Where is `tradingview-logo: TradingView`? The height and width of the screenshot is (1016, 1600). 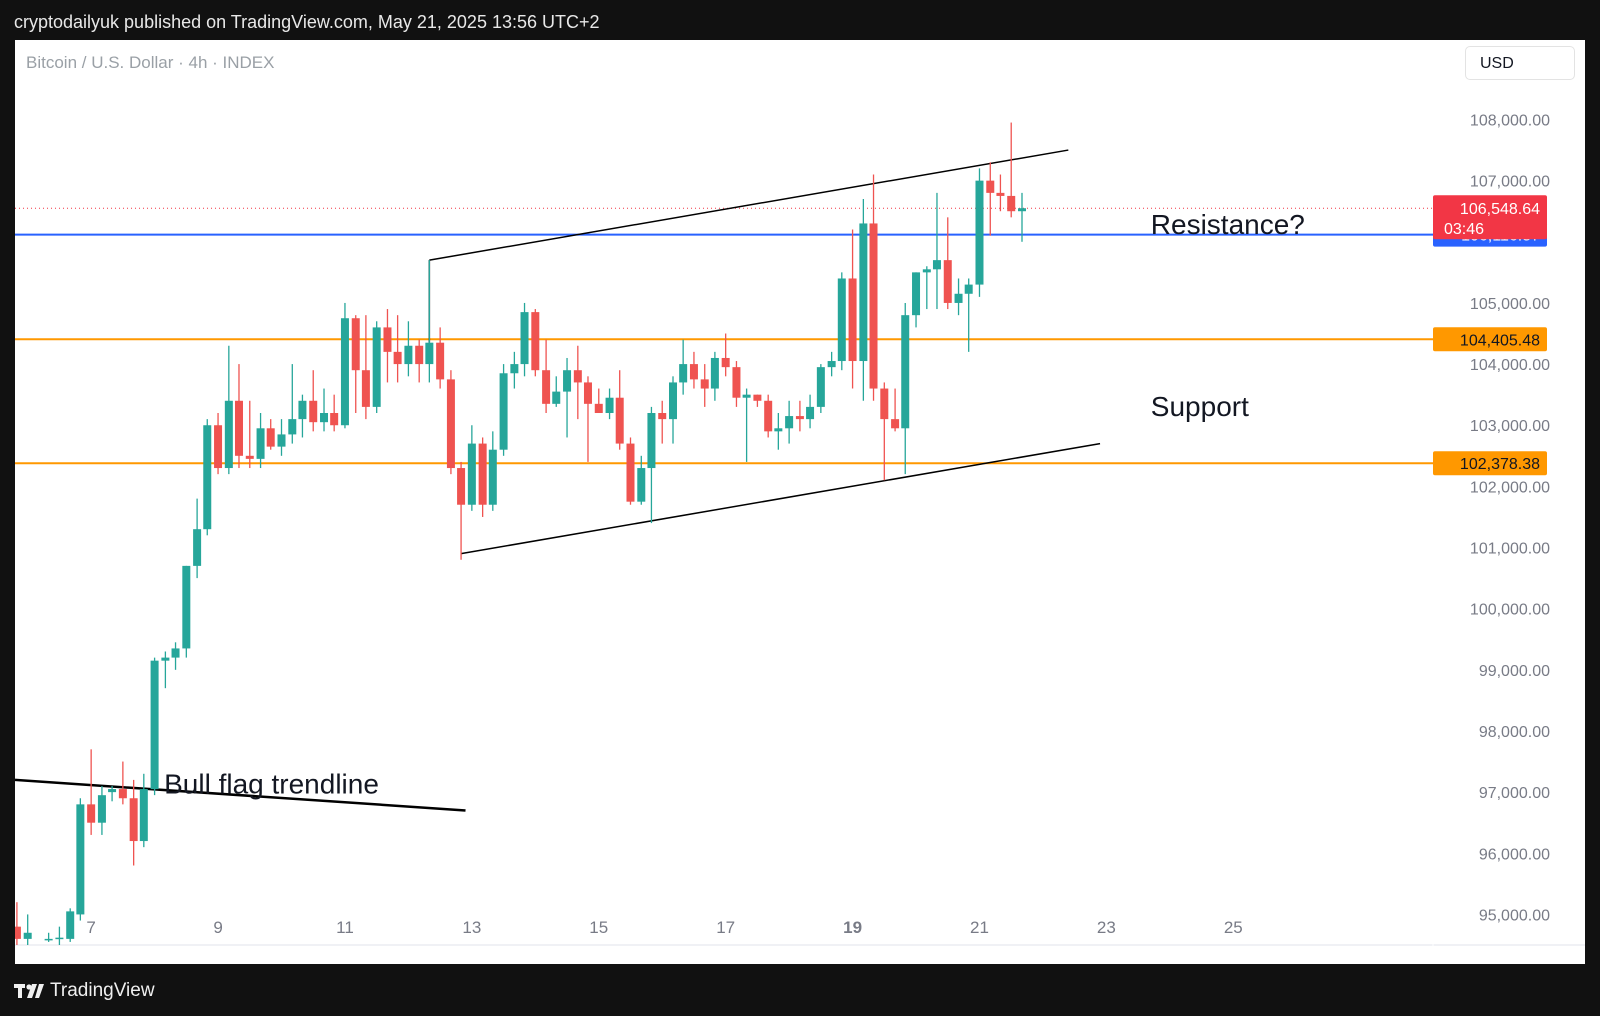 tradingview-logo: TradingView is located at coordinates (84, 991).